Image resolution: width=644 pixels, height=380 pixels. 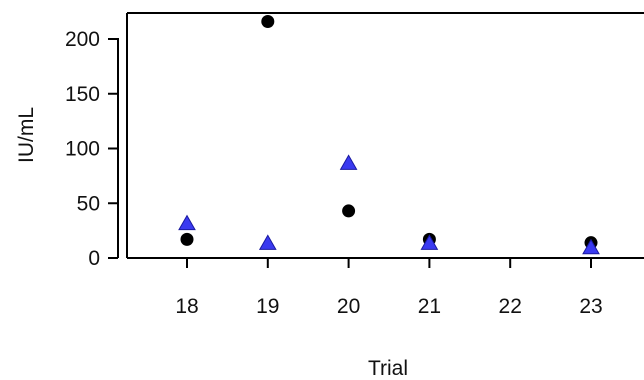 I want to click on x-axis-ticks: 18 19 20 21 22 23, so click(x=389, y=288).